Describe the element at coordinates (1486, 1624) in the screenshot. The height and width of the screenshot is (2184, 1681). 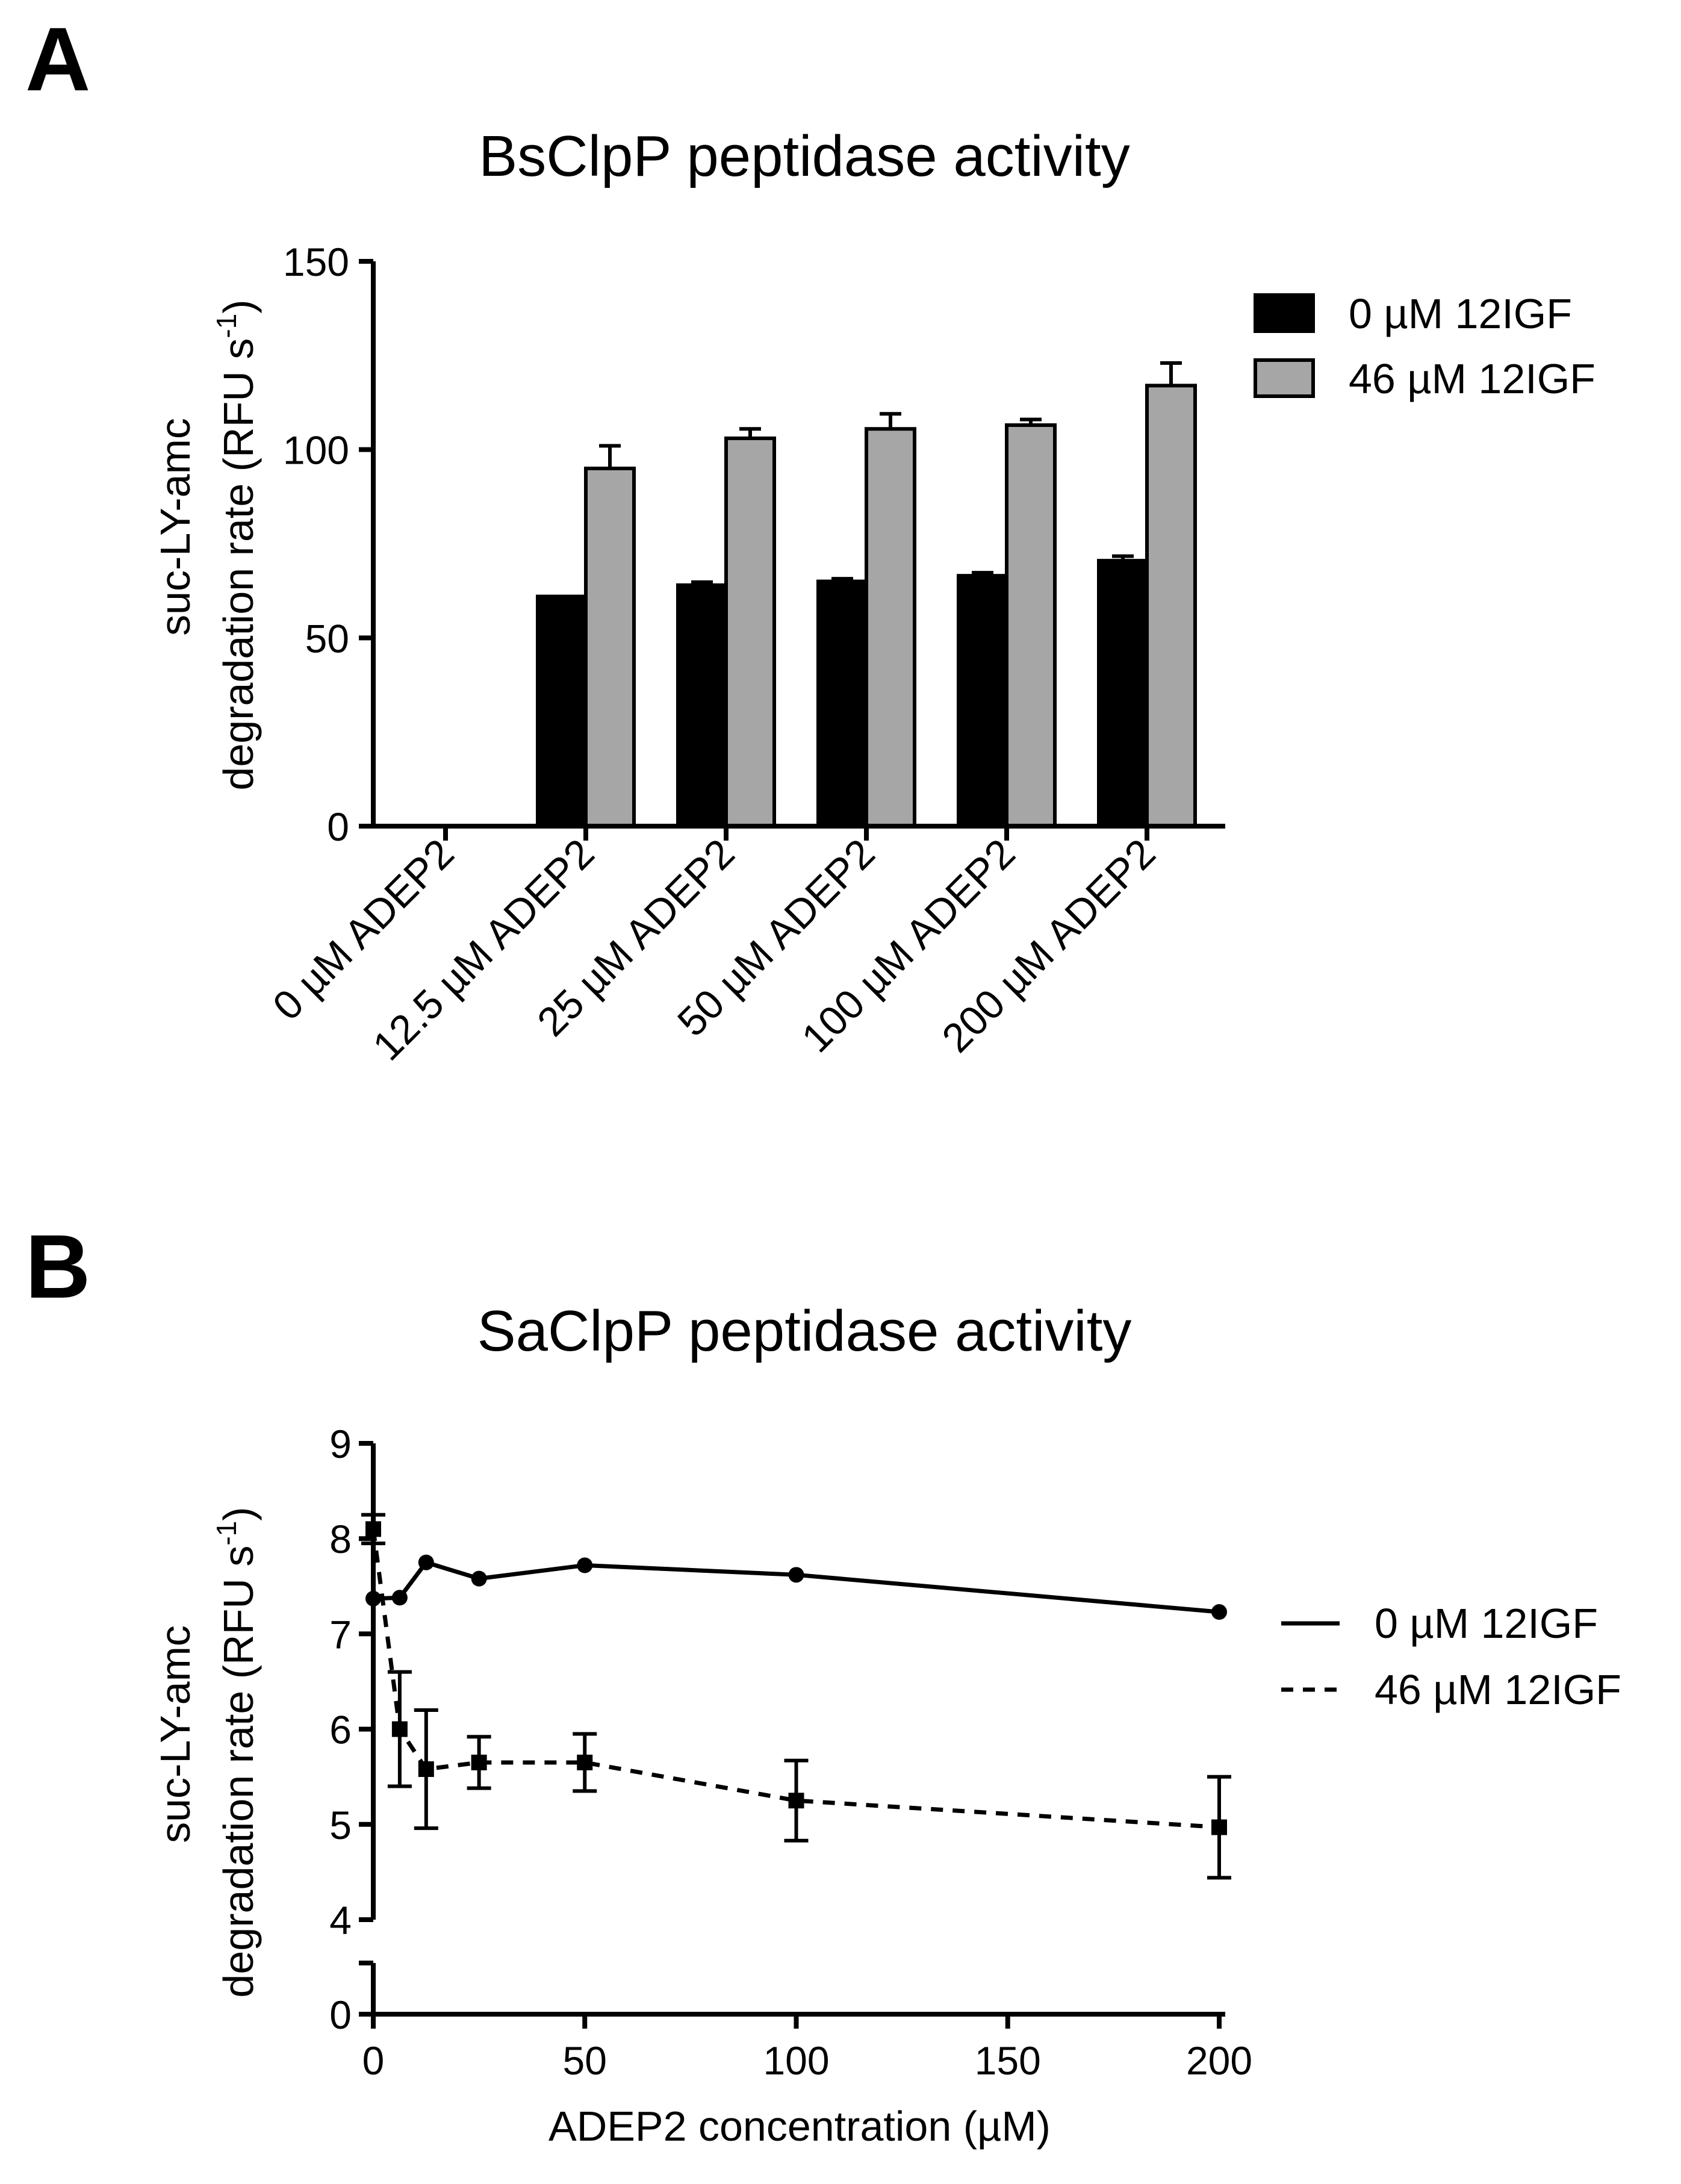
I see `legend-b-label-0um: 0 µM 12IGF` at that location.